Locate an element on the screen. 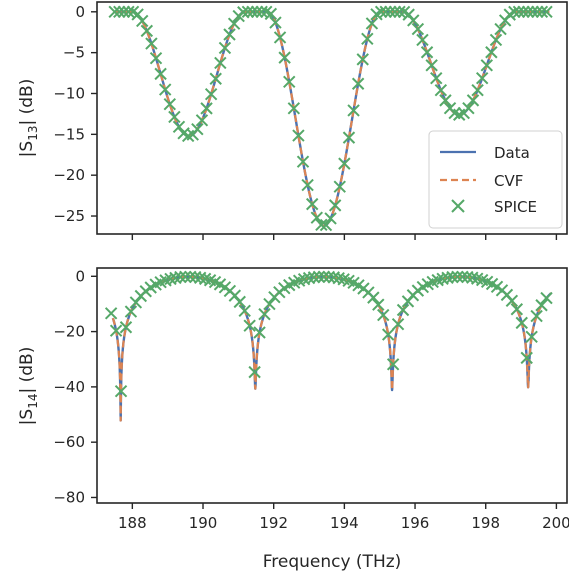  x-tick-label: 194 is located at coordinates (344, 523).